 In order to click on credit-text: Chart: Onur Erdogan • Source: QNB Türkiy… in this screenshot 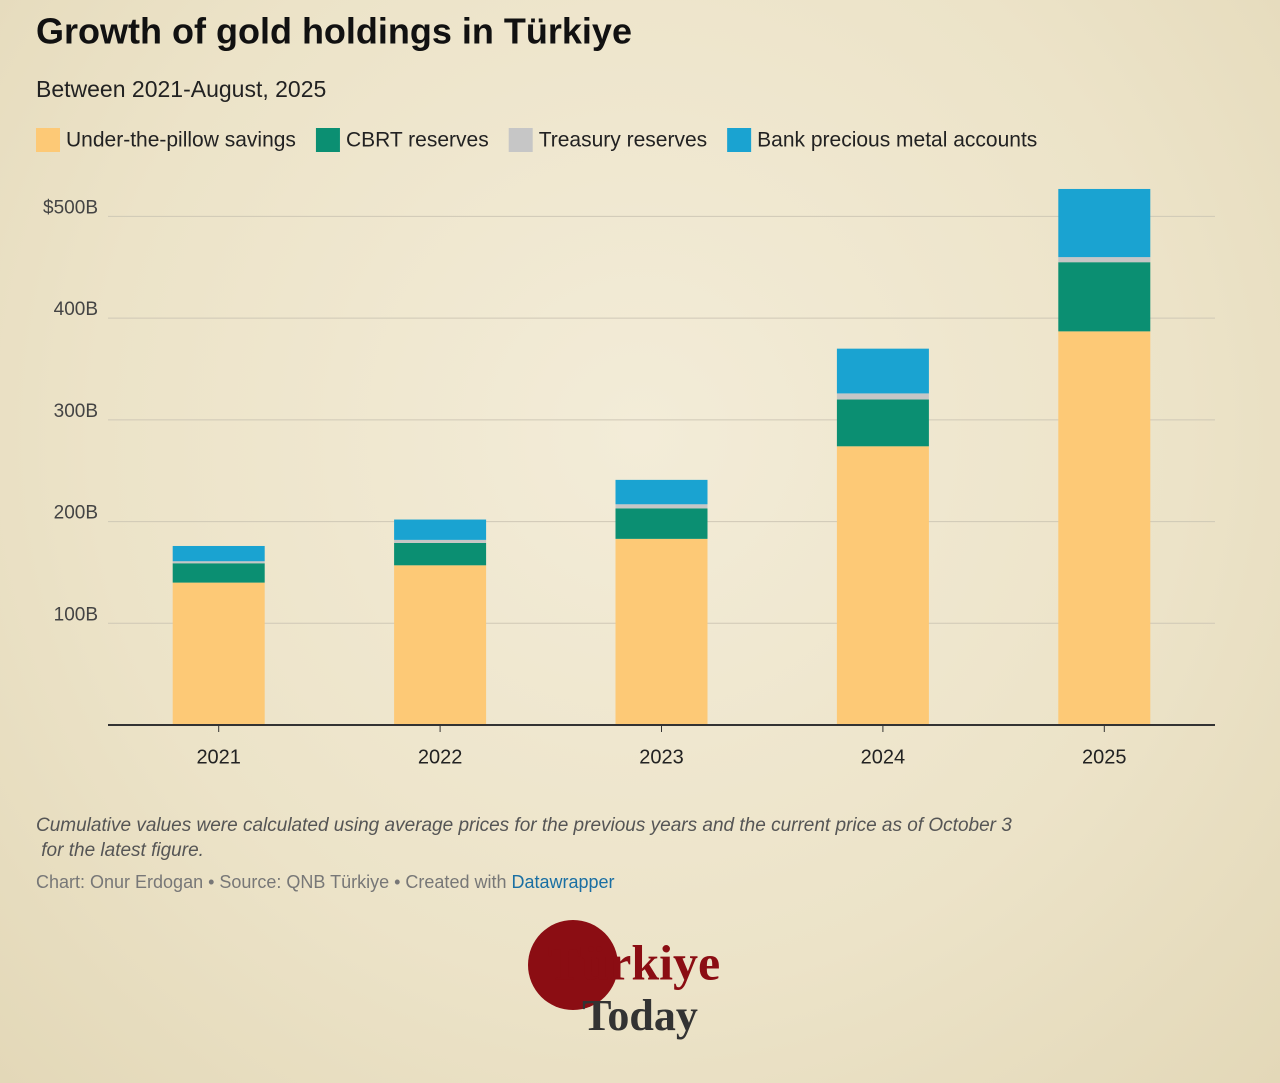, I will do `click(271, 882)`.